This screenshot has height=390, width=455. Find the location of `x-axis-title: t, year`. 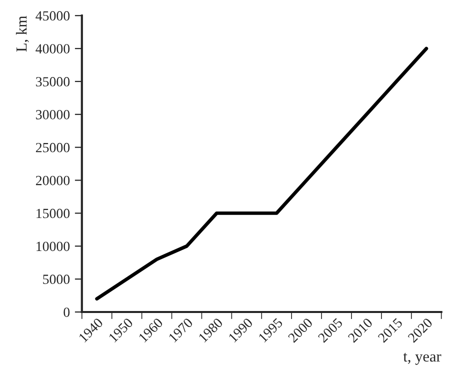

x-axis-title: t, year is located at coordinates (422, 358).